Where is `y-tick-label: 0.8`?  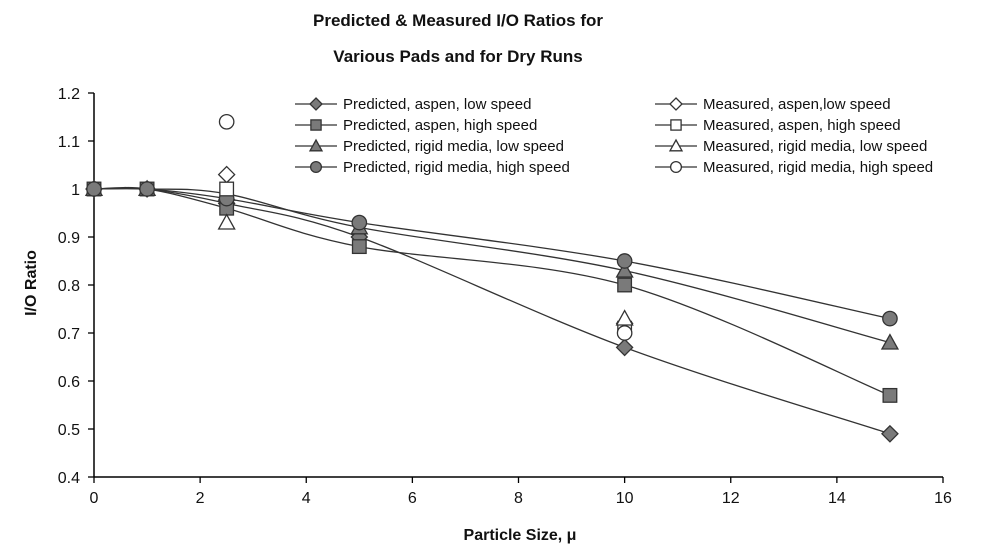
y-tick-label: 0.8 is located at coordinates (69, 286).